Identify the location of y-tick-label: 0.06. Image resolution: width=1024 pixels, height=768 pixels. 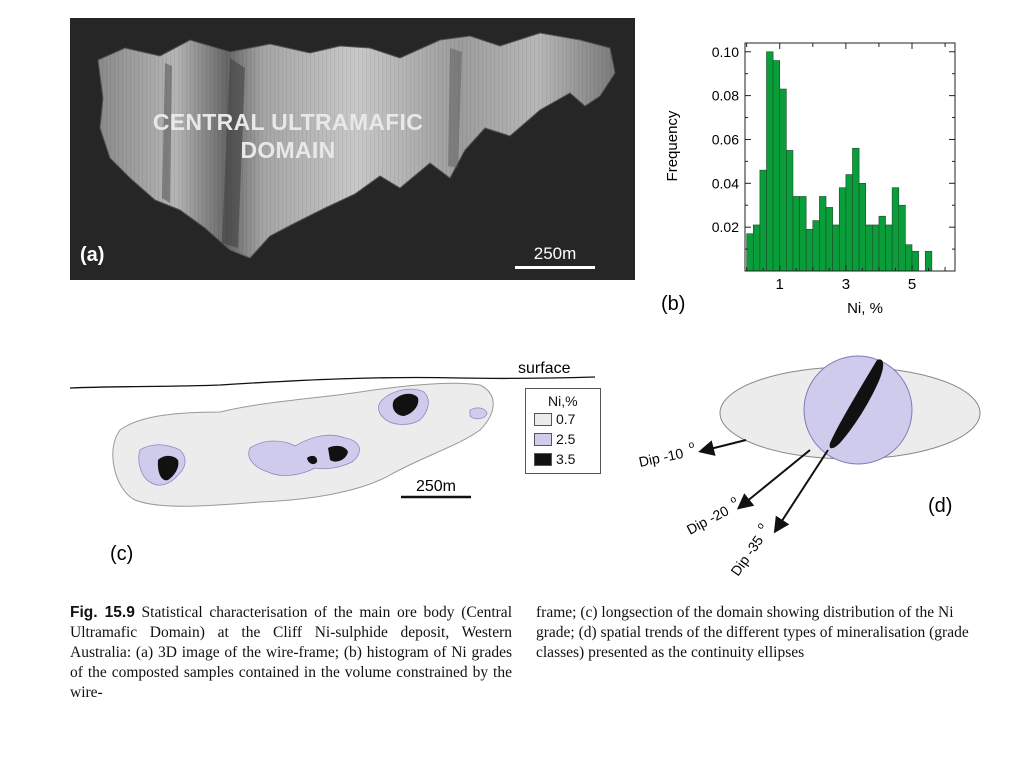
(725, 139).